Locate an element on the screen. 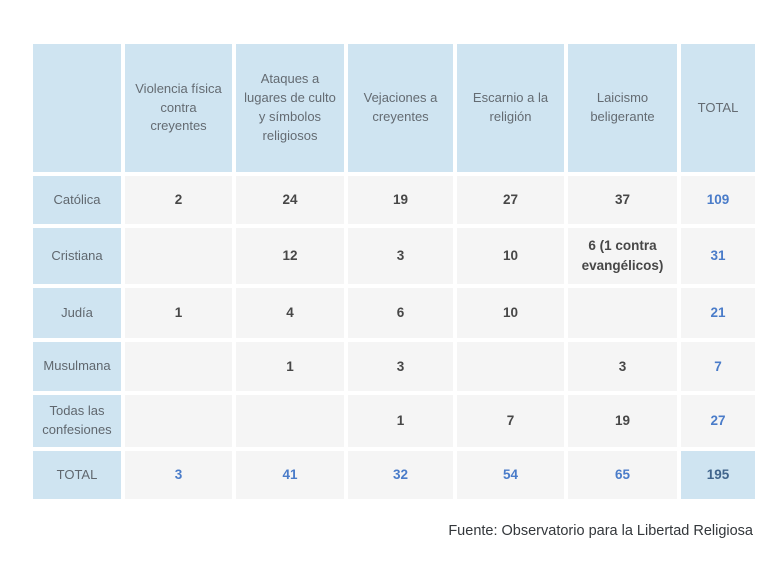 The height and width of the screenshot is (576, 768). data-cell: 6 (1 contra evangélicos) is located at coordinates (622, 256).